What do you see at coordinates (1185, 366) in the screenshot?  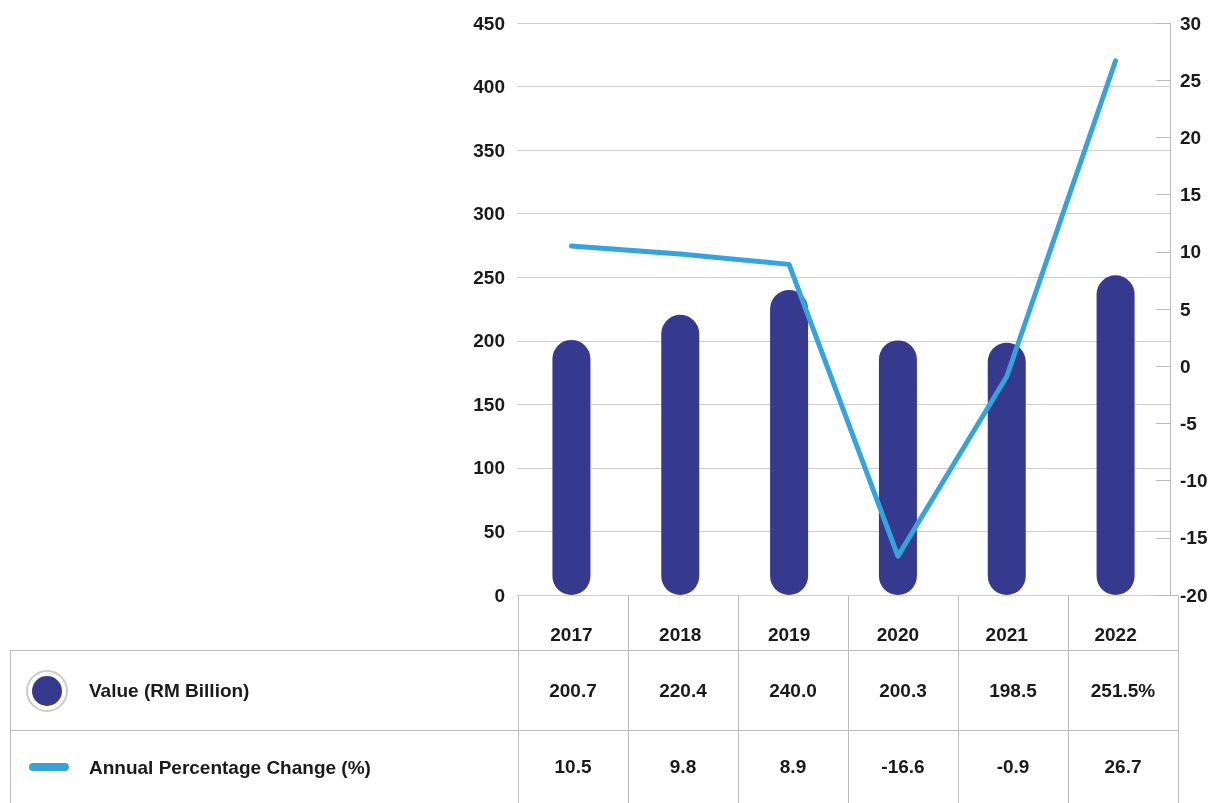 I see `y2-tick-label: 0` at bounding box center [1185, 366].